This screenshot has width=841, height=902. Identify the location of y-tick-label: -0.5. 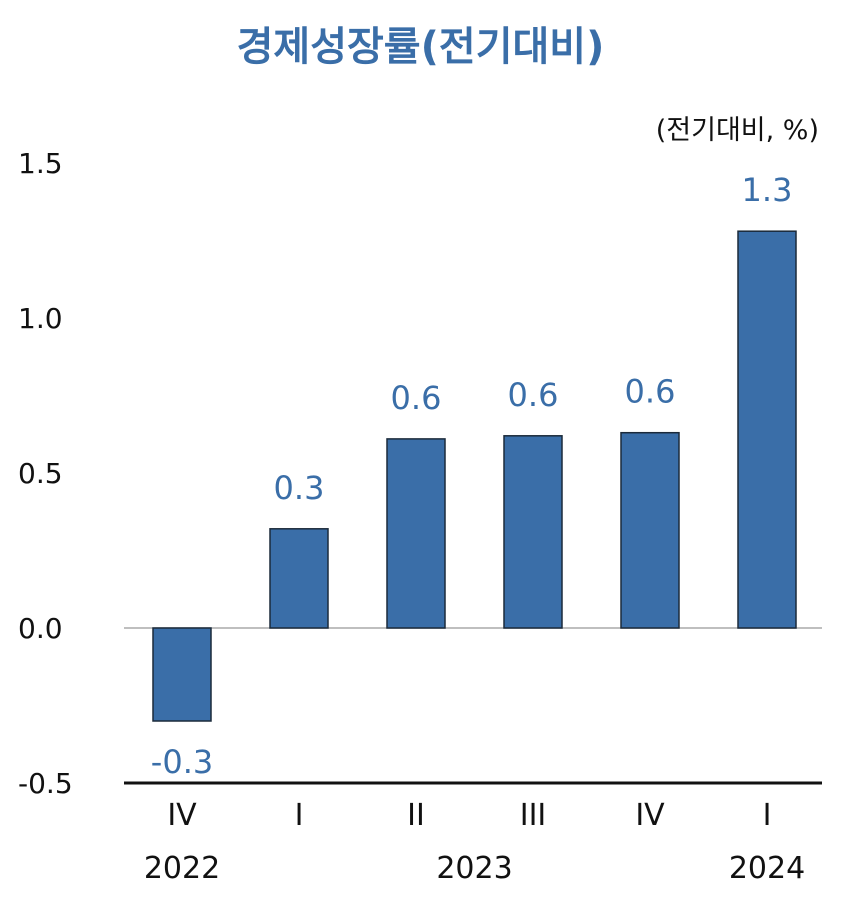
(45, 783).